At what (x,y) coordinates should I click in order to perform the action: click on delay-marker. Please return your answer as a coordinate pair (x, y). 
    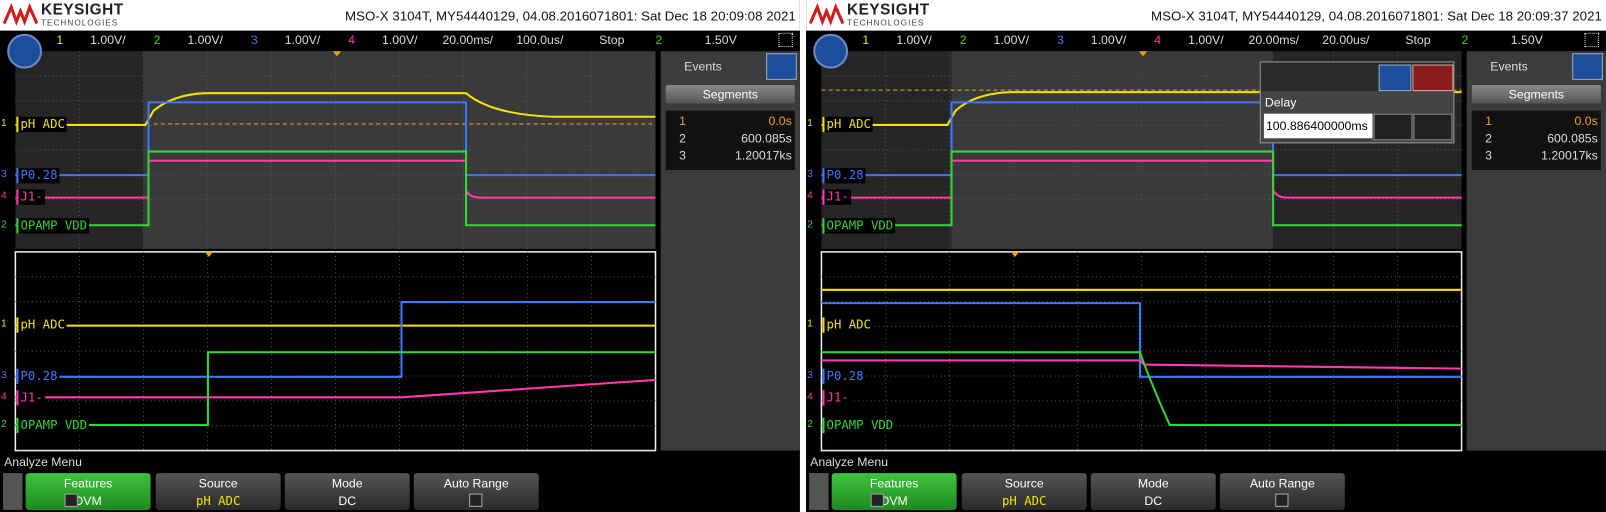
    Looking at the image, I should click on (209, 254).